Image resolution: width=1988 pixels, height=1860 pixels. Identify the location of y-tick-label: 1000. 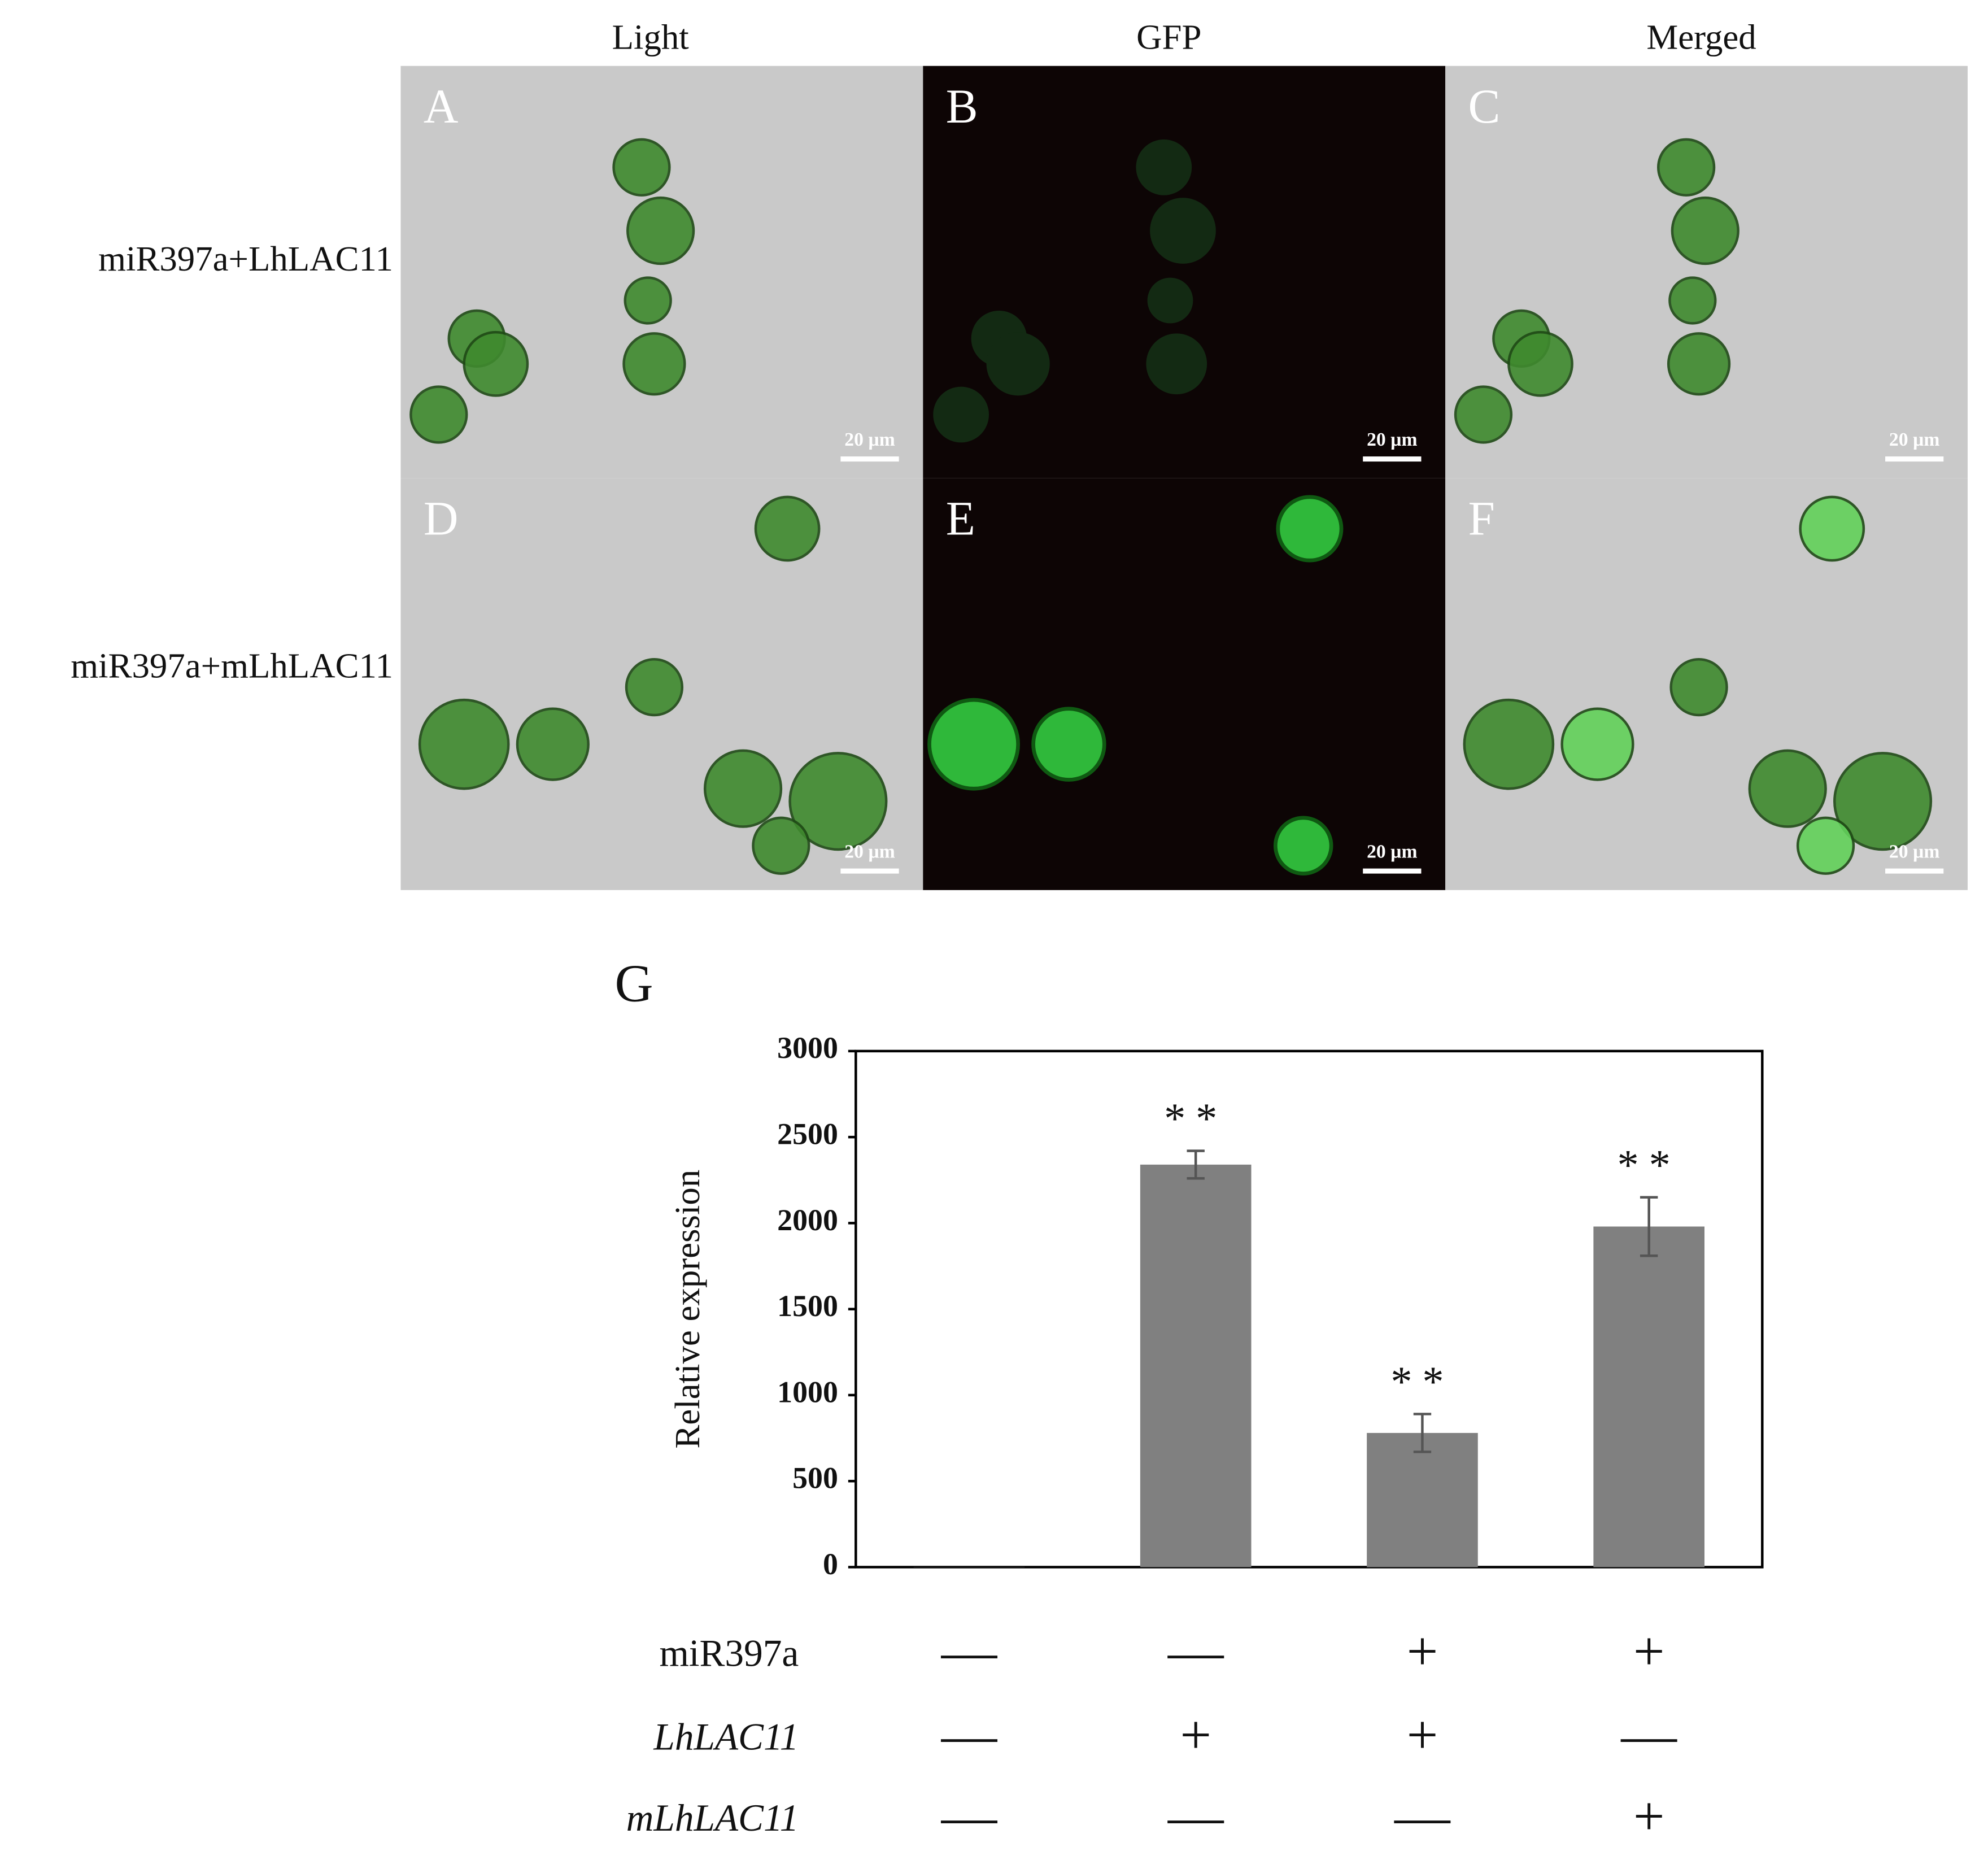
(808, 1392).